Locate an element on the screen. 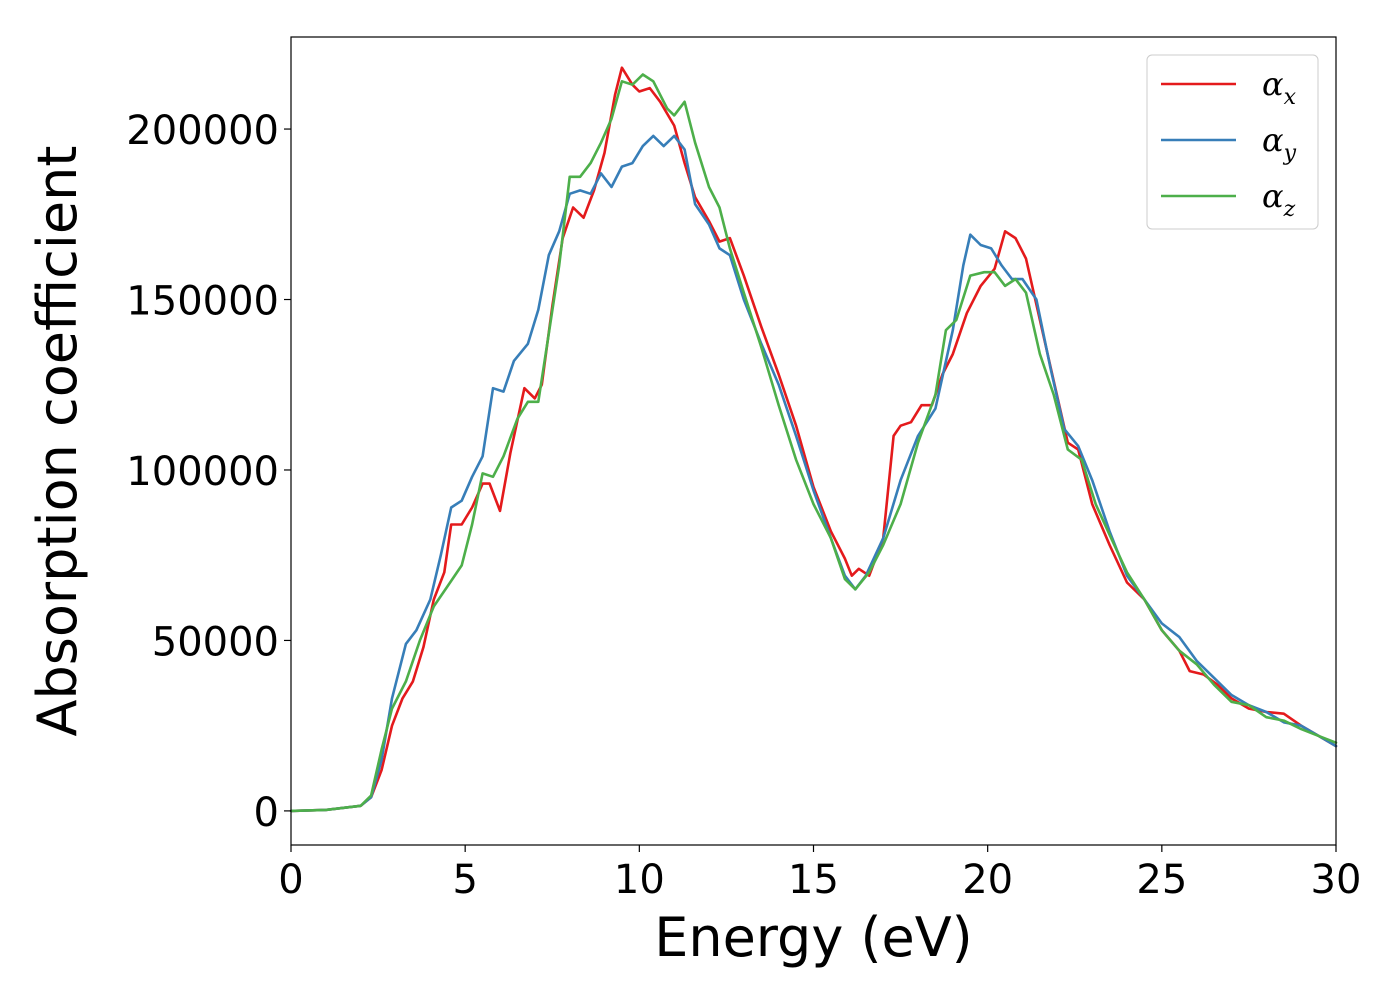 The image size is (1400, 1000). x-axis-title: Energy (eV) is located at coordinates (813, 937).